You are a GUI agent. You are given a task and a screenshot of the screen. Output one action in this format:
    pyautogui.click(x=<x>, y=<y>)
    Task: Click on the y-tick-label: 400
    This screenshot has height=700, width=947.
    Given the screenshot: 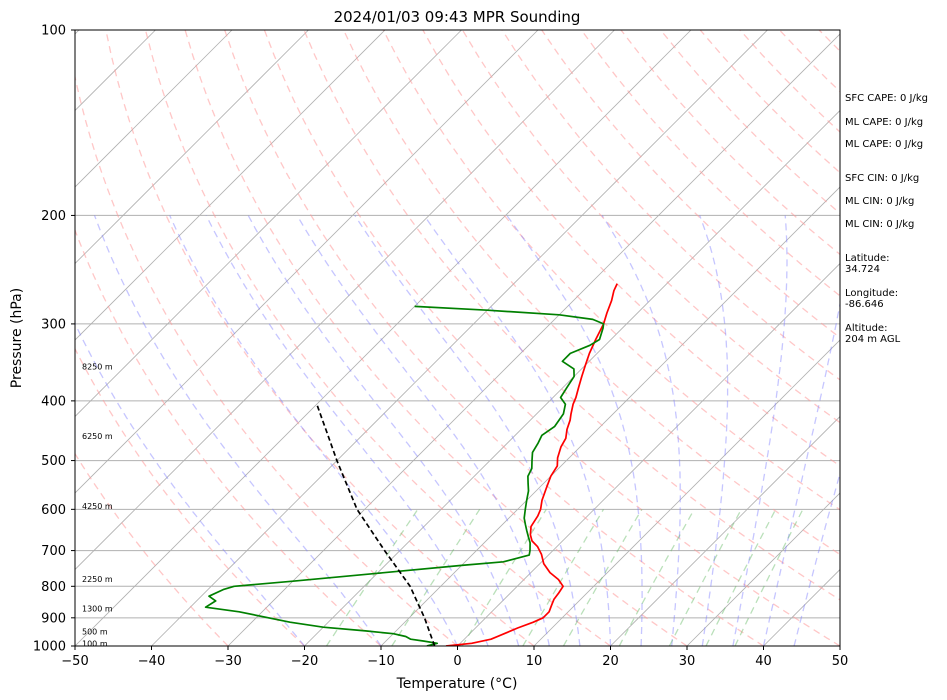 What is the action you would take?
    pyautogui.click(x=53, y=401)
    